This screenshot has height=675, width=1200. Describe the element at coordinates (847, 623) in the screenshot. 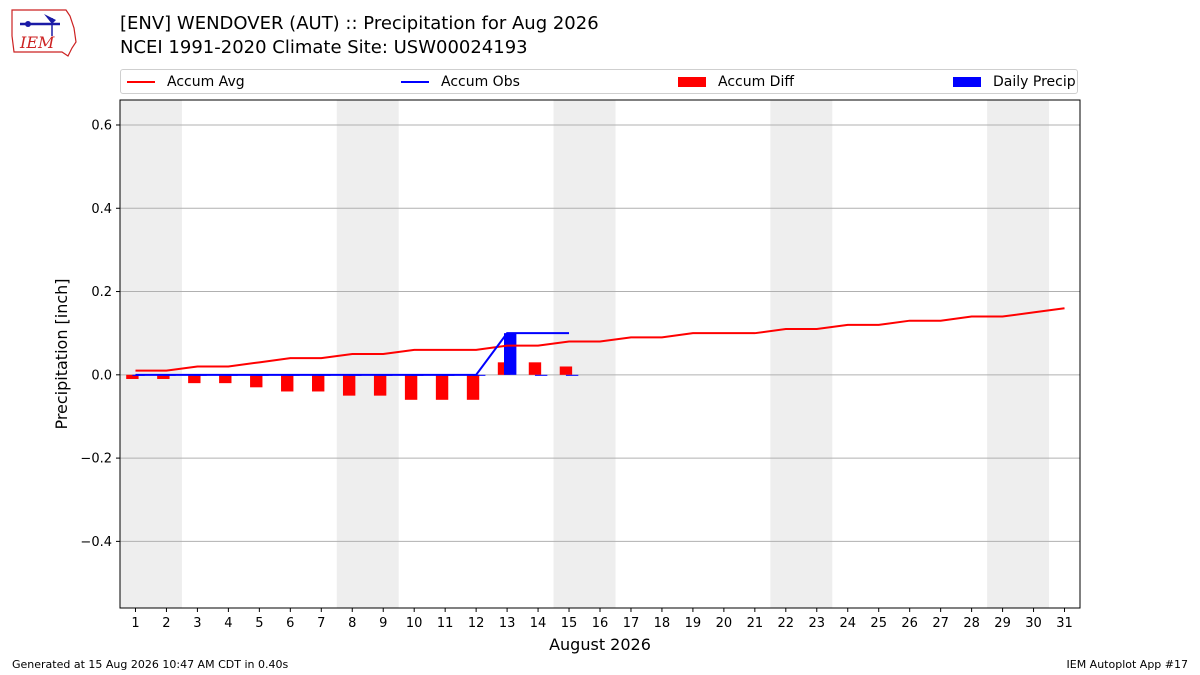

I see `x-tick-label: 24` at that location.